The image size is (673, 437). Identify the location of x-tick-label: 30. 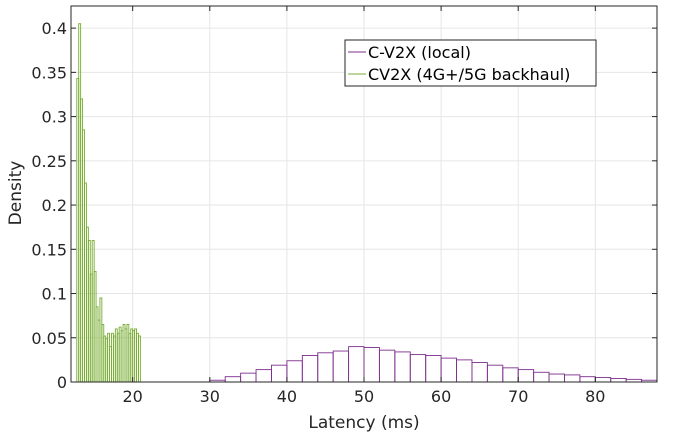
(210, 396).